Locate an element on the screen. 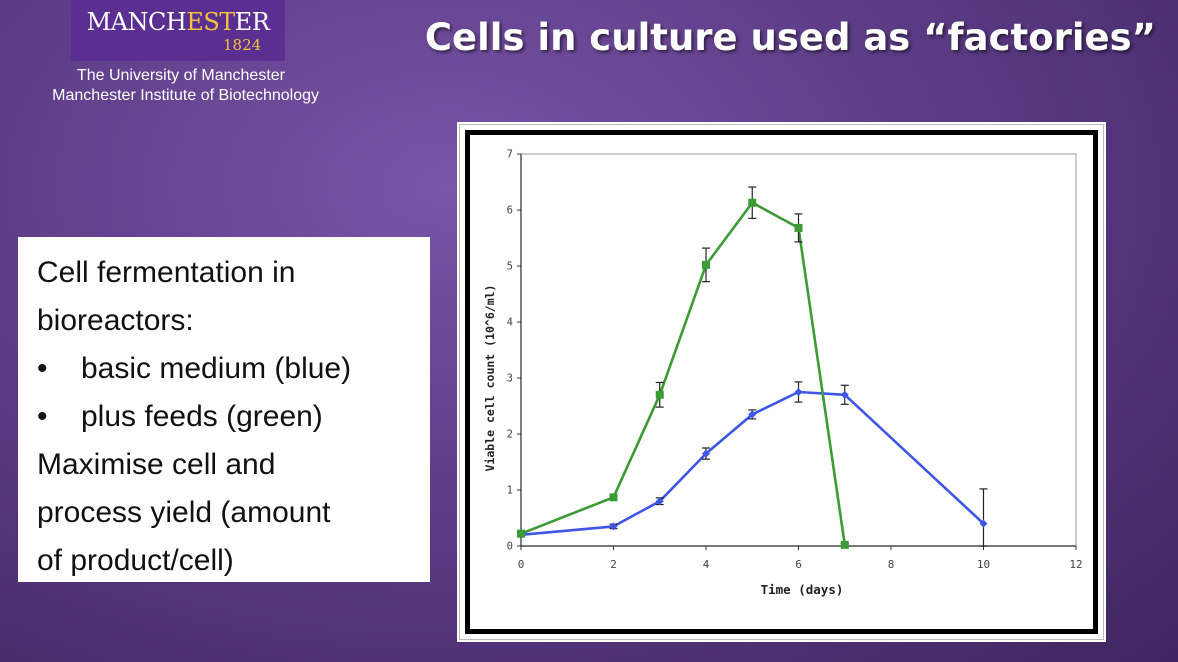  bullet-item: • plus feeds (green) is located at coordinates (233, 417).